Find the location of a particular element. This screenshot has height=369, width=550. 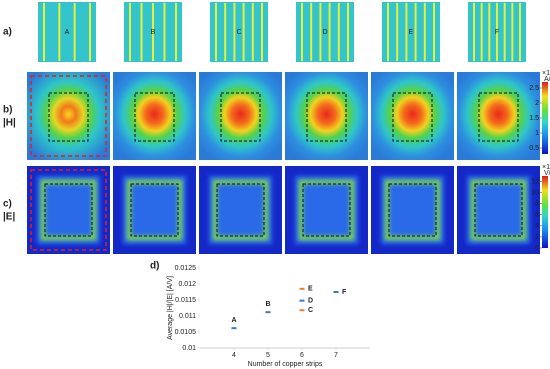

panel-label: D is located at coordinates (324, 32).